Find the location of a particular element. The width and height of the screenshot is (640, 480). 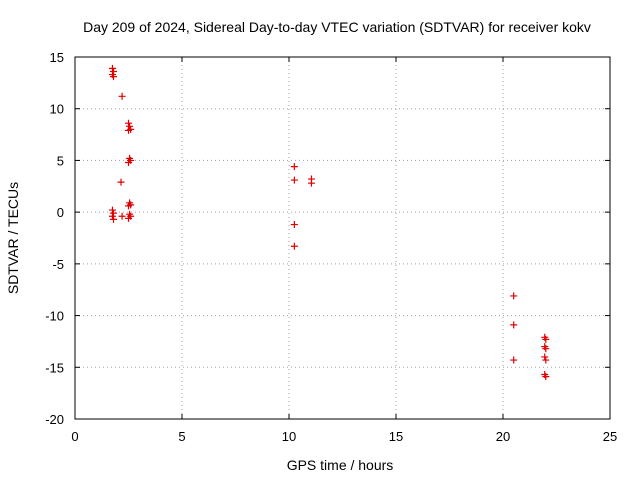

y-tick-label: 5 is located at coordinates (60, 160).